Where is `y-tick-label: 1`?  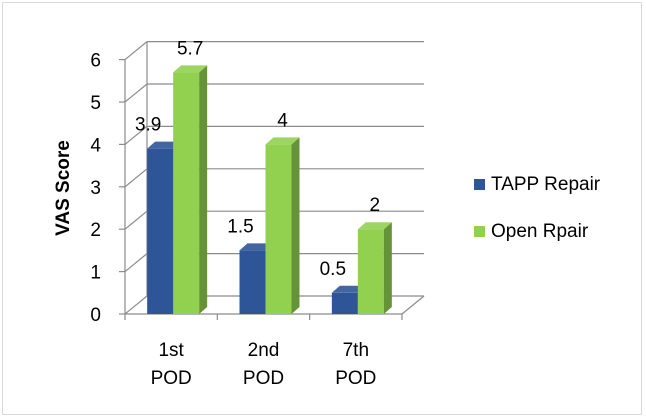 y-tick-label: 1 is located at coordinates (95, 273).